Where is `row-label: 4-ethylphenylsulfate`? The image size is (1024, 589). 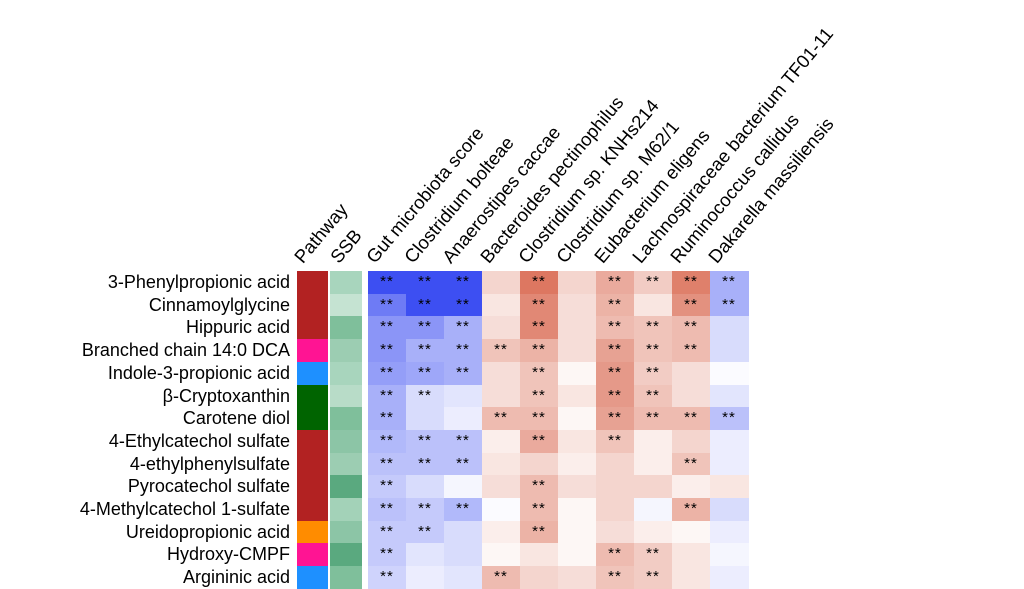 row-label: 4-ethylphenylsulfate is located at coordinates (209, 463).